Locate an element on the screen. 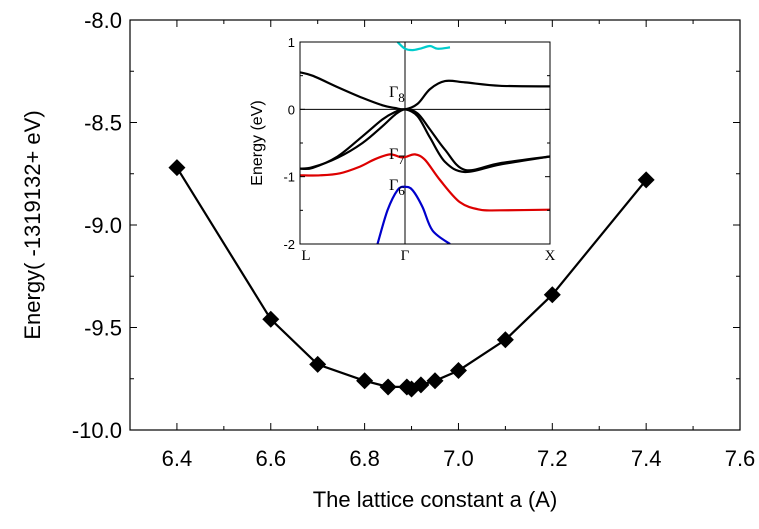 The height and width of the screenshot is (529, 759). inset-y-tick-label: -2 is located at coordinates (289, 244).